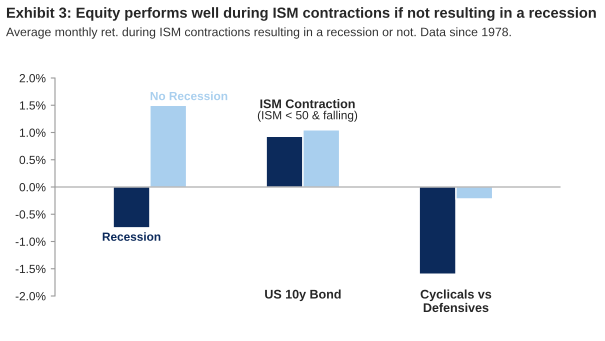 This screenshot has height=341, width=605. Describe the element at coordinates (31, 296) in the screenshot. I see `y-tick-label: -2.0%` at that location.